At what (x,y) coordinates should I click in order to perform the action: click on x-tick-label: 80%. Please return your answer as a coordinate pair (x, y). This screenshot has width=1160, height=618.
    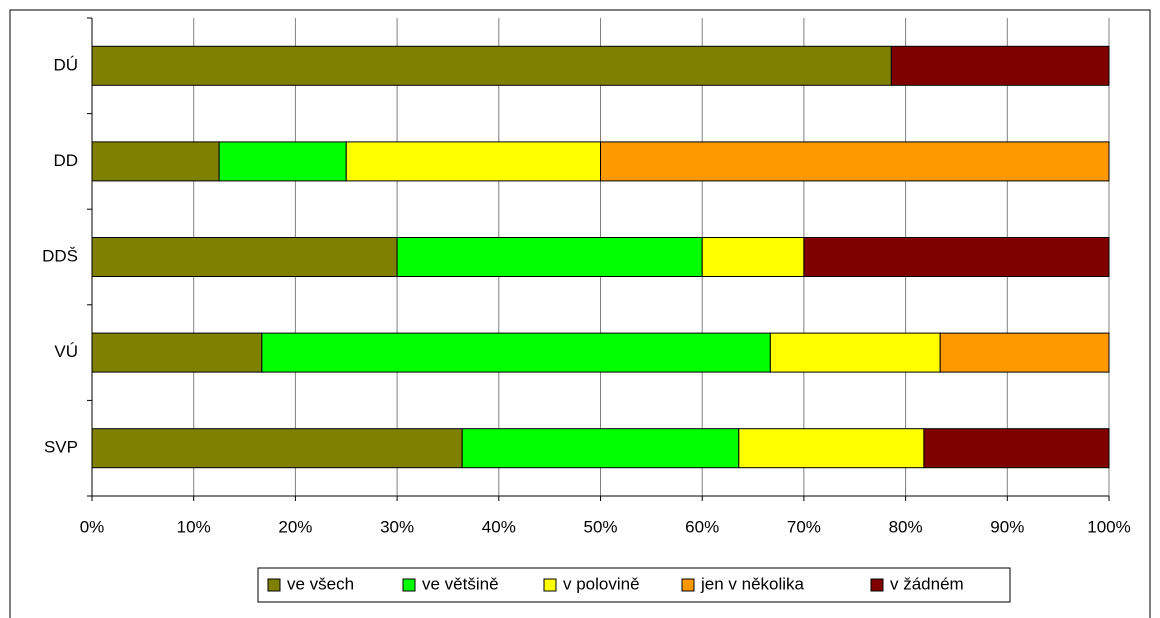
    Looking at the image, I should click on (906, 526).